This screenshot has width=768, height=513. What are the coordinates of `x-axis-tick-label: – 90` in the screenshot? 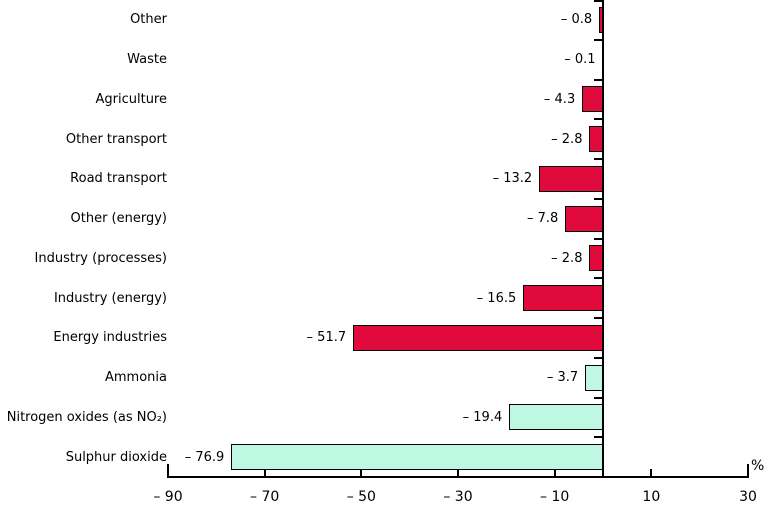 It's located at (168, 497).